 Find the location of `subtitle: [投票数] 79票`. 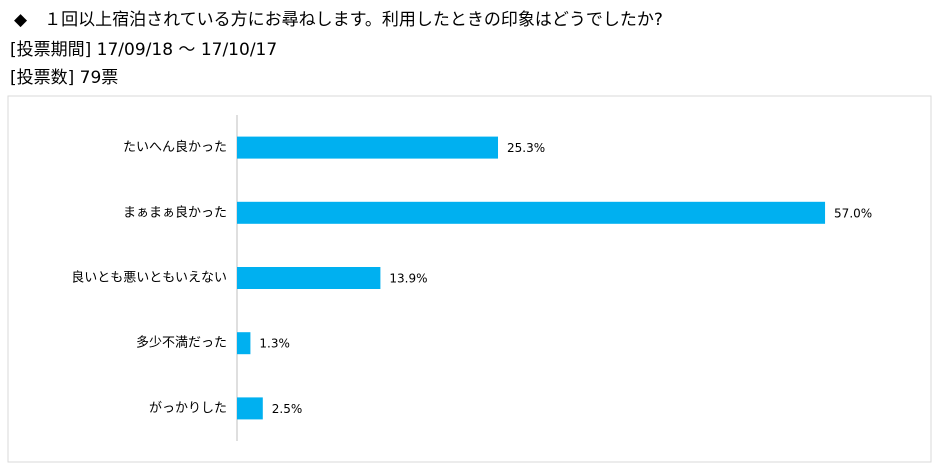

subtitle: [投票数] 79票 is located at coordinates (64, 78).